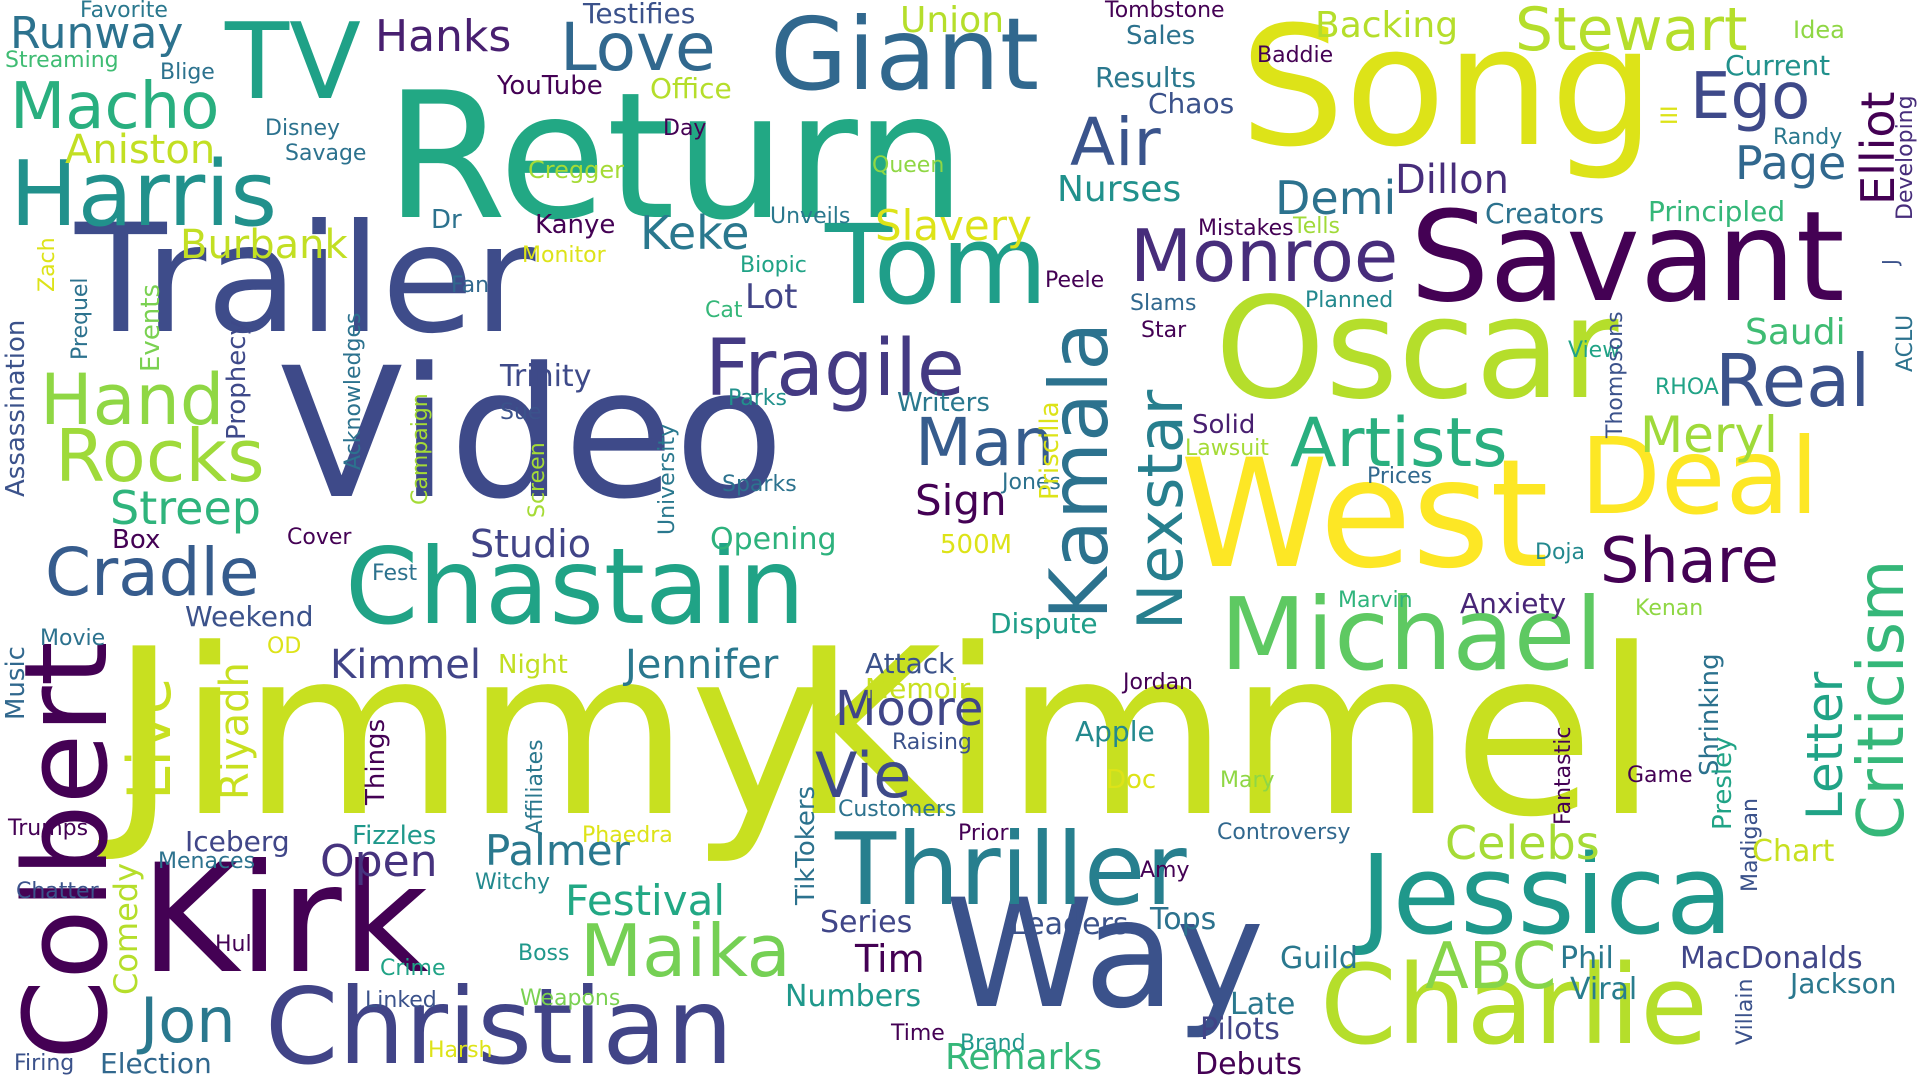 The height and width of the screenshot is (1080, 1920). What do you see at coordinates (667, 479) in the screenshot?
I see `cloud-word: University` at bounding box center [667, 479].